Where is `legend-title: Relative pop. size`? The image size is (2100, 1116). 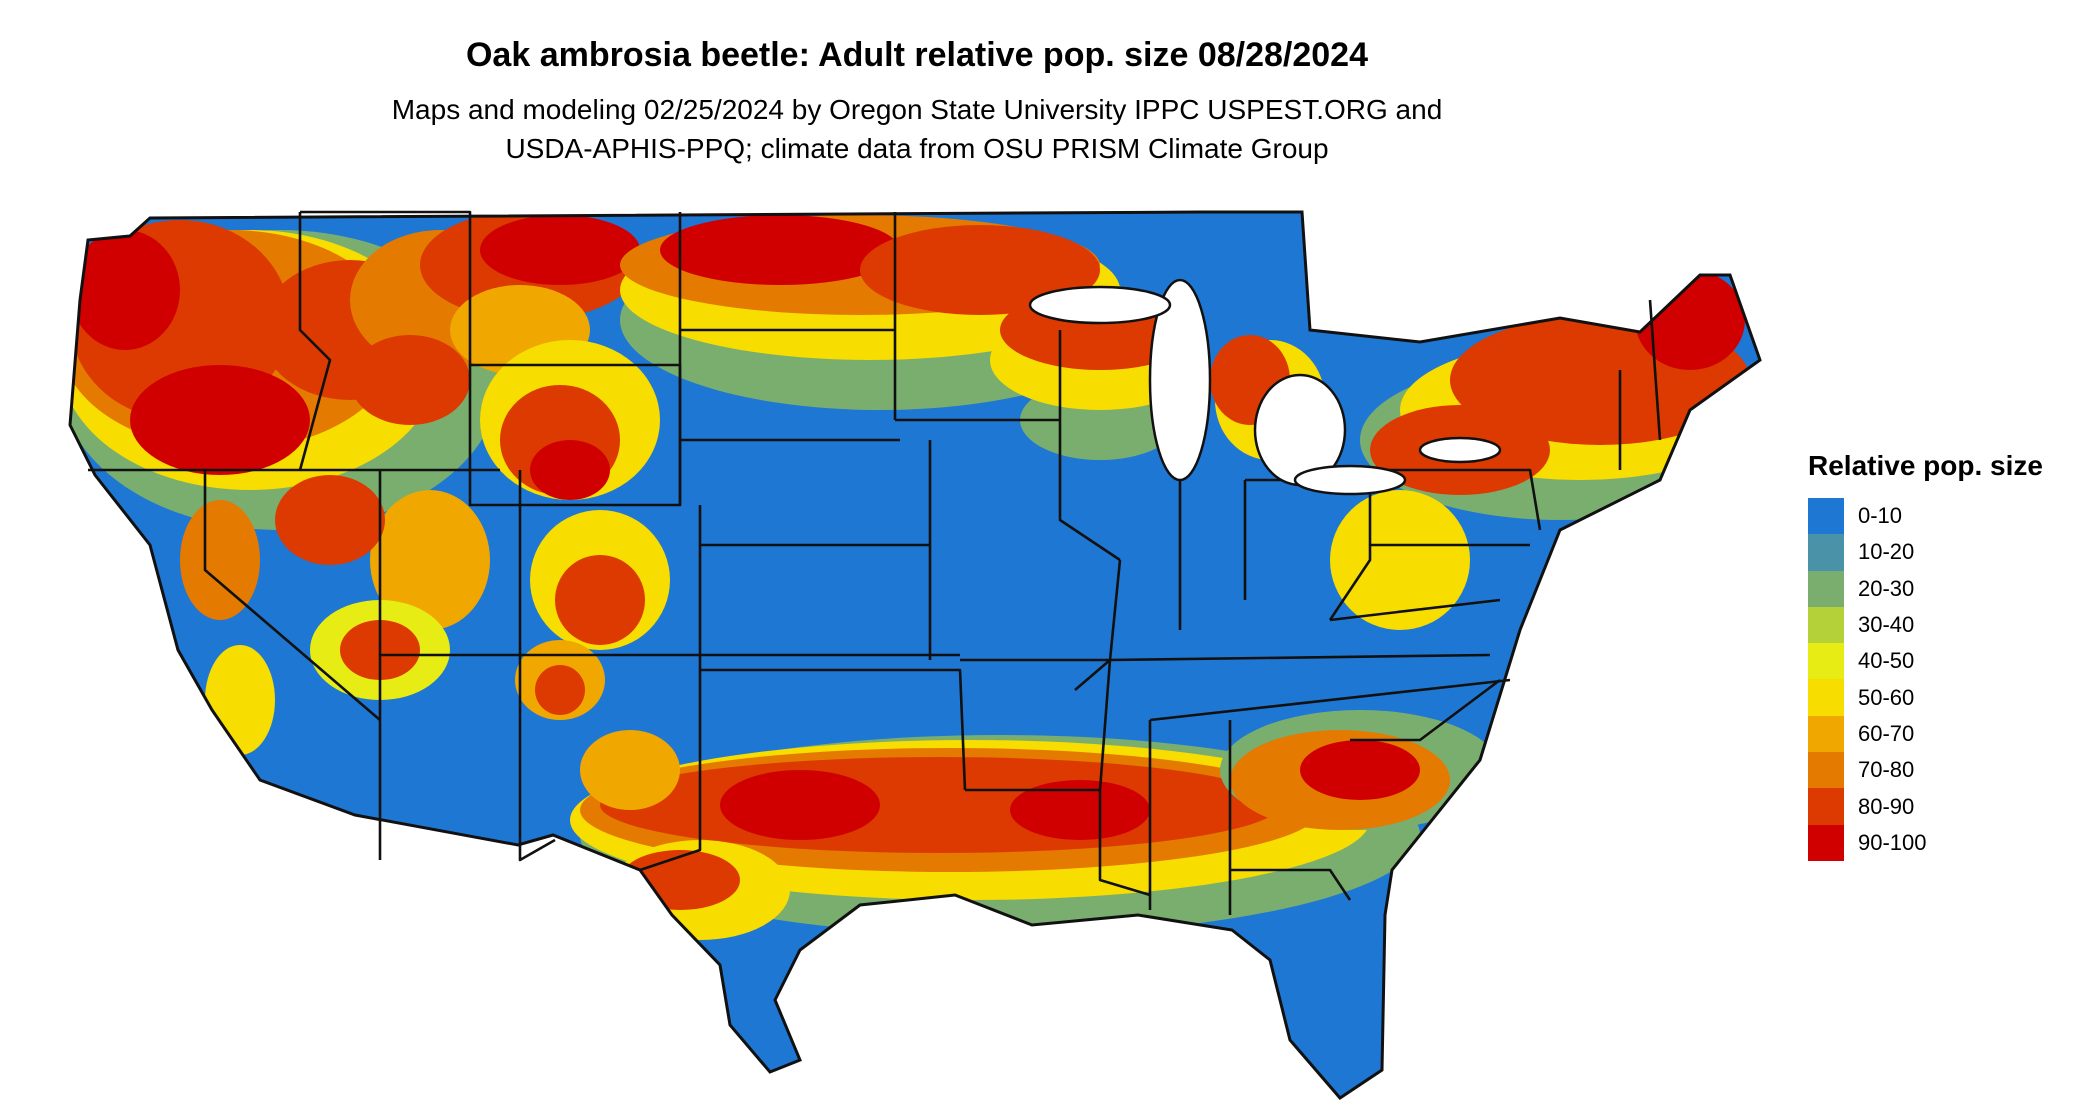 legend-title: Relative pop. size is located at coordinates (1925, 465).